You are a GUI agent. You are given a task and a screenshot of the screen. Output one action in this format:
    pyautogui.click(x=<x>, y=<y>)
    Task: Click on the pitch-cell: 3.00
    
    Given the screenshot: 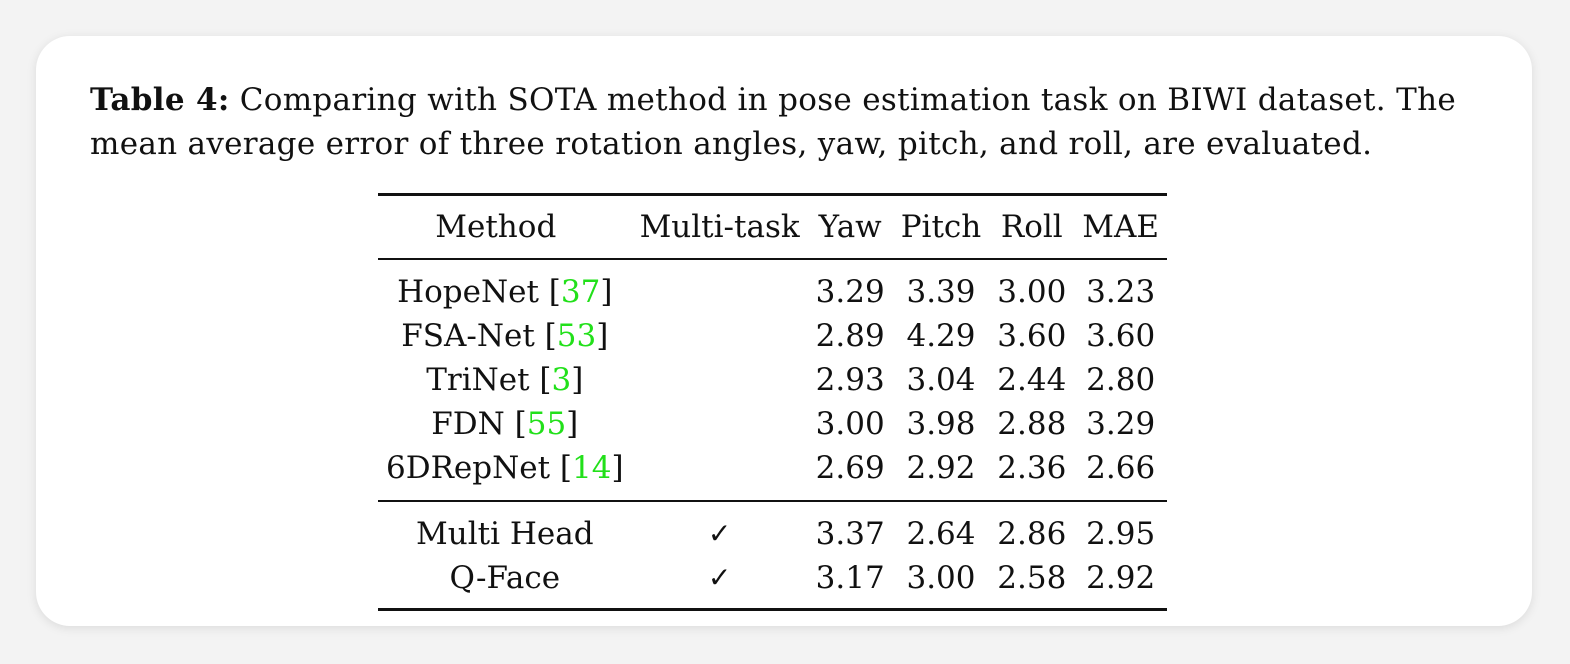 What is the action you would take?
    pyautogui.click(x=941, y=578)
    